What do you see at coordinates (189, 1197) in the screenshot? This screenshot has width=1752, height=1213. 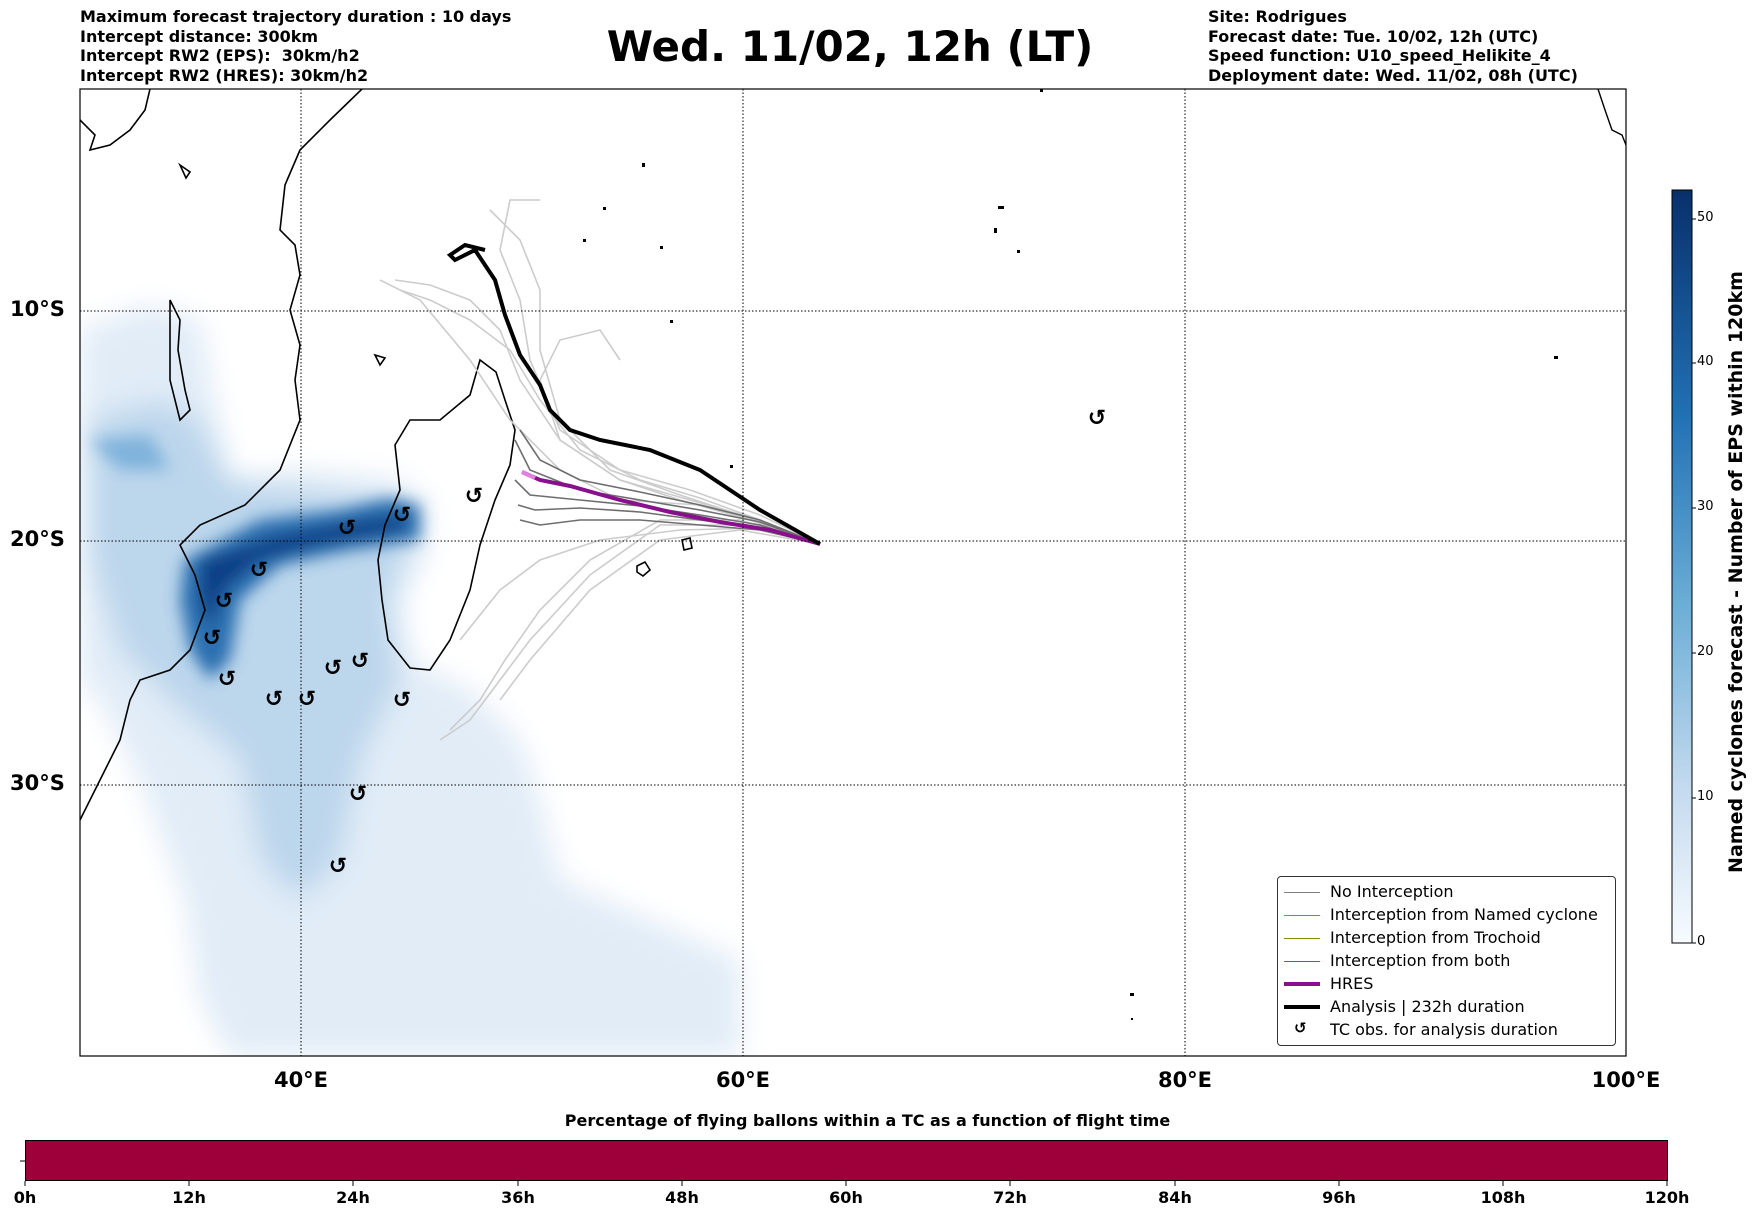 I see `bottom-tick: 12h` at bounding box center [189, 1197].